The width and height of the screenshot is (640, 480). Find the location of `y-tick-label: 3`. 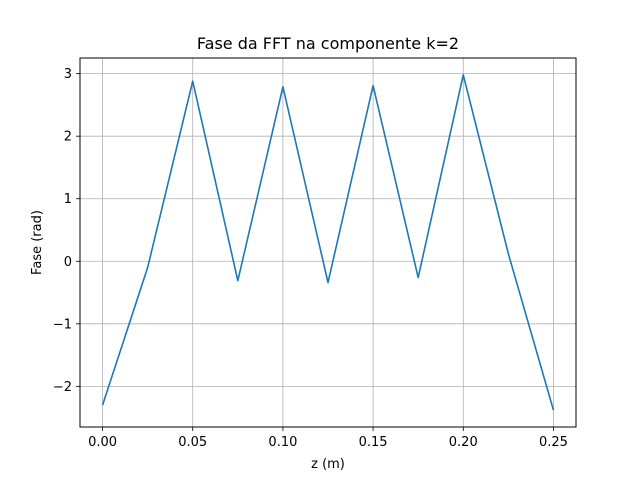

y-tick-label: 3 is located at coordinates (68, 74).